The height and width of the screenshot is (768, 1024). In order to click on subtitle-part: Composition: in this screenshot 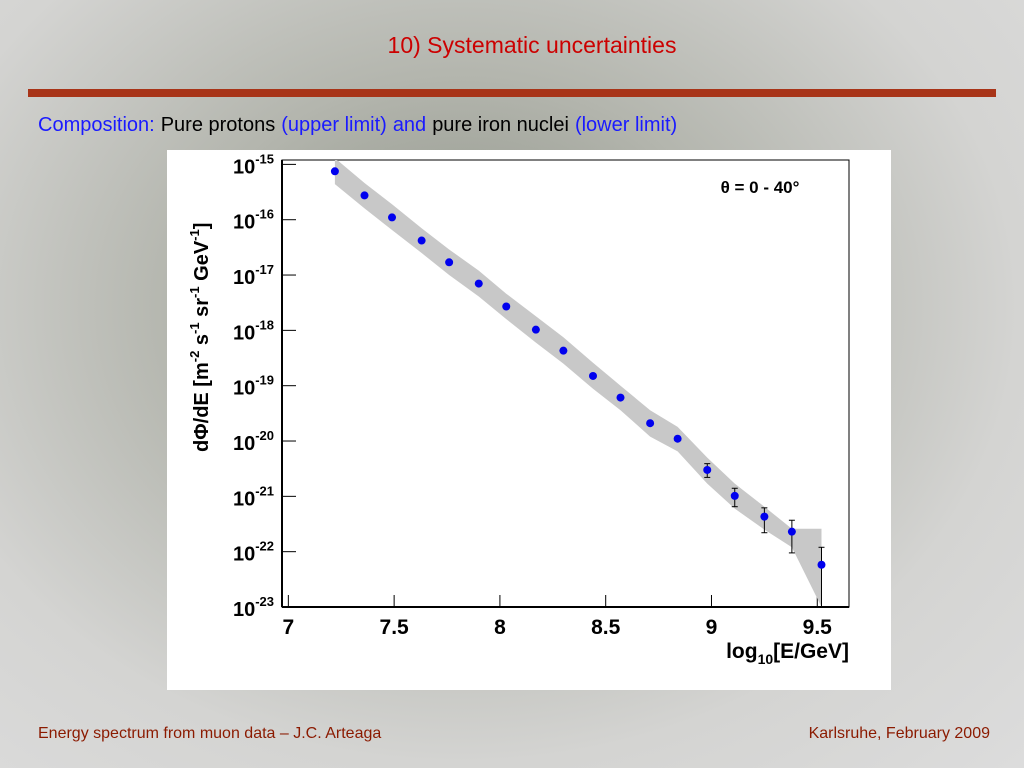, I will do `click(96, 125)`.